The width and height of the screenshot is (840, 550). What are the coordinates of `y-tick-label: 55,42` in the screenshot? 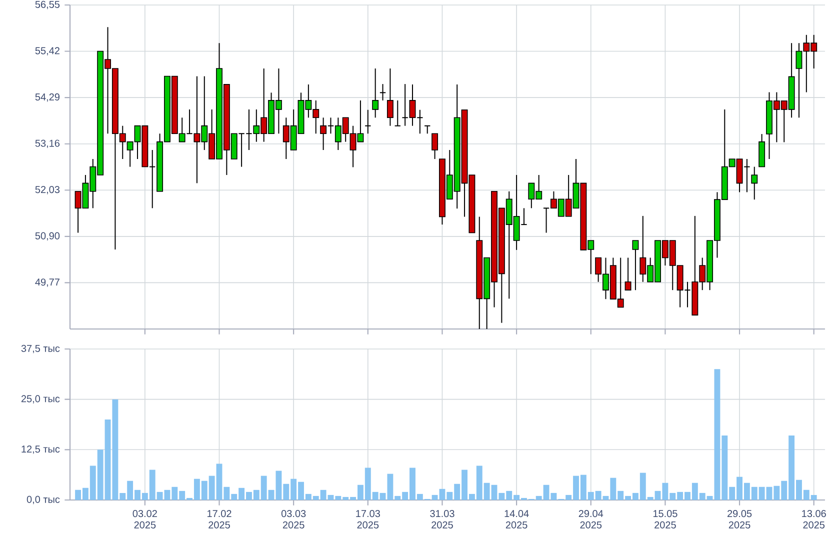 It's located at (47, 51).